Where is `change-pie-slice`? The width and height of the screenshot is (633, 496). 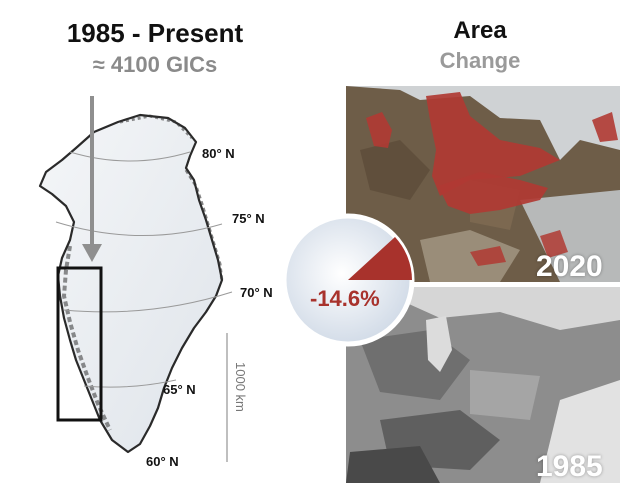
change-pie-slice is located at coordinates (380, 258).